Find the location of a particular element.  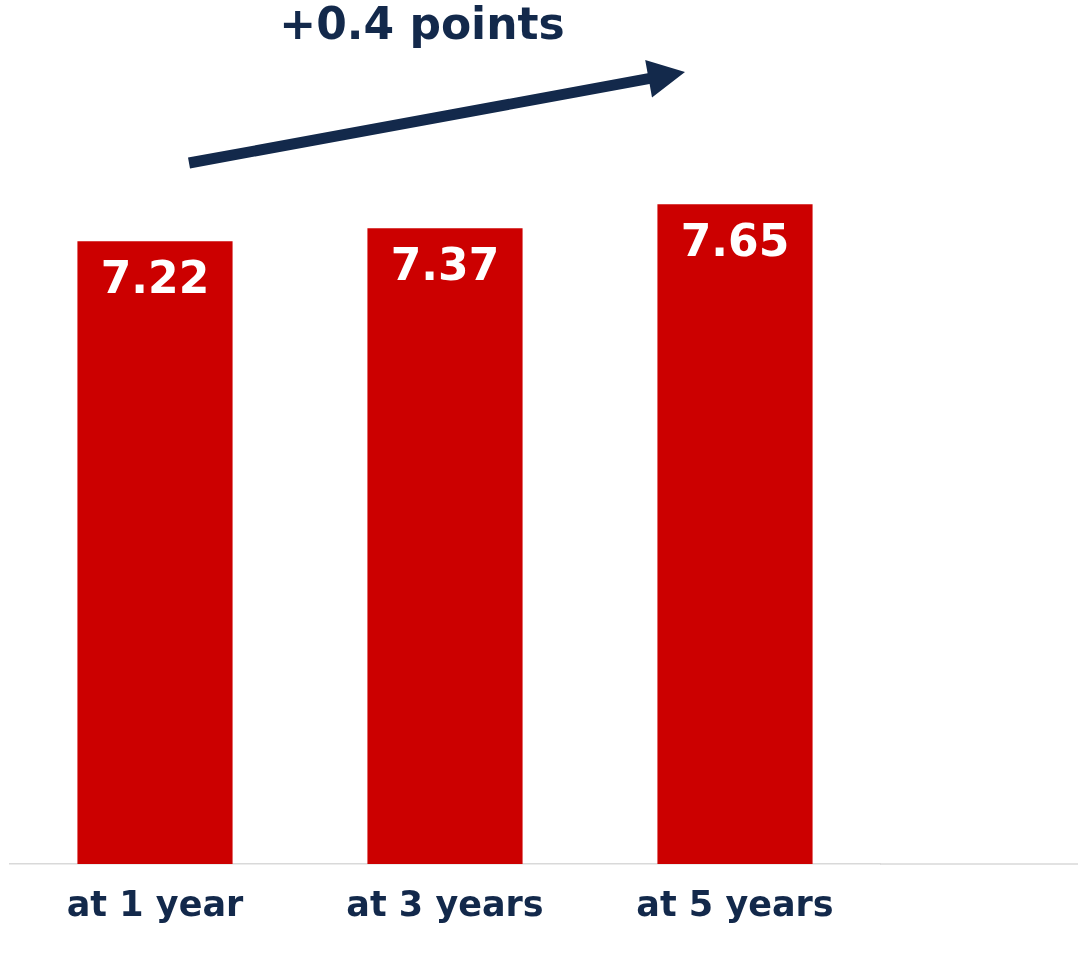

x-tick-label: at 3 years is located at coordinates (445, 904).